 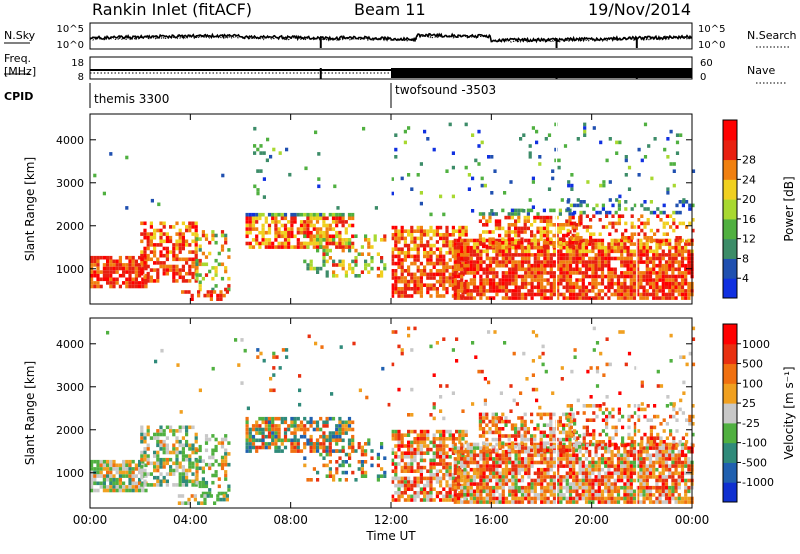 What do you see at coordinates (70, 45) in the screenshot?
I see `nsky-tick-bottom: 10^0` at bounding box center [70, 45].